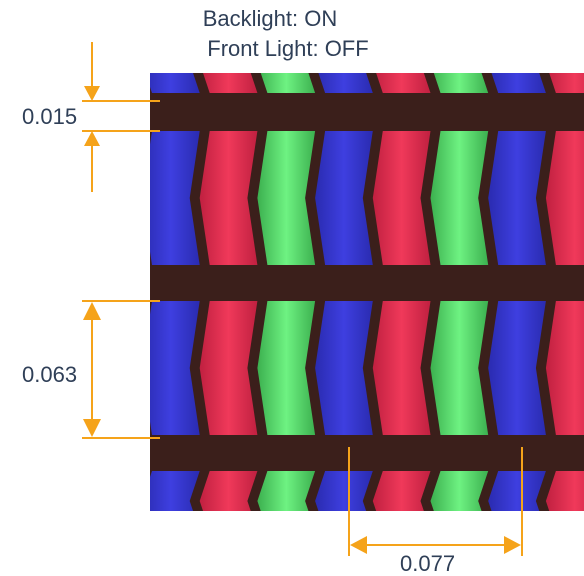 Image resolution: width=584 pixels, height=576 pixels. Describe the element at coordinates (92, 311) in the screenshot. I see `row-pitch-arrow-top-head` at that location.